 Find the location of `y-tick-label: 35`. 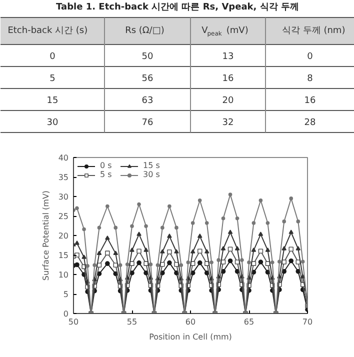

y-tick-label: 35 is located at coordinates (63, 177).